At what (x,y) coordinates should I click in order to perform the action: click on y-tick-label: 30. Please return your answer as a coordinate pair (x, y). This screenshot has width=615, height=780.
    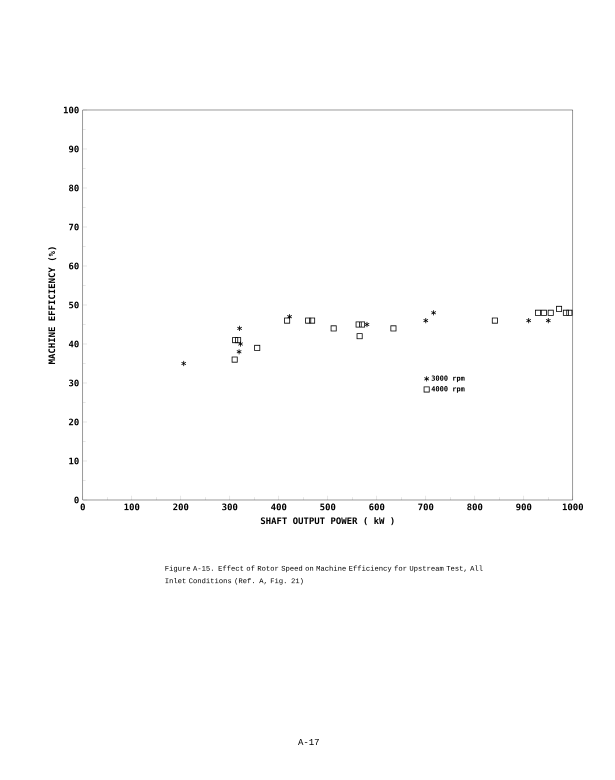
    Looking at the image, I should click on (74, 383).